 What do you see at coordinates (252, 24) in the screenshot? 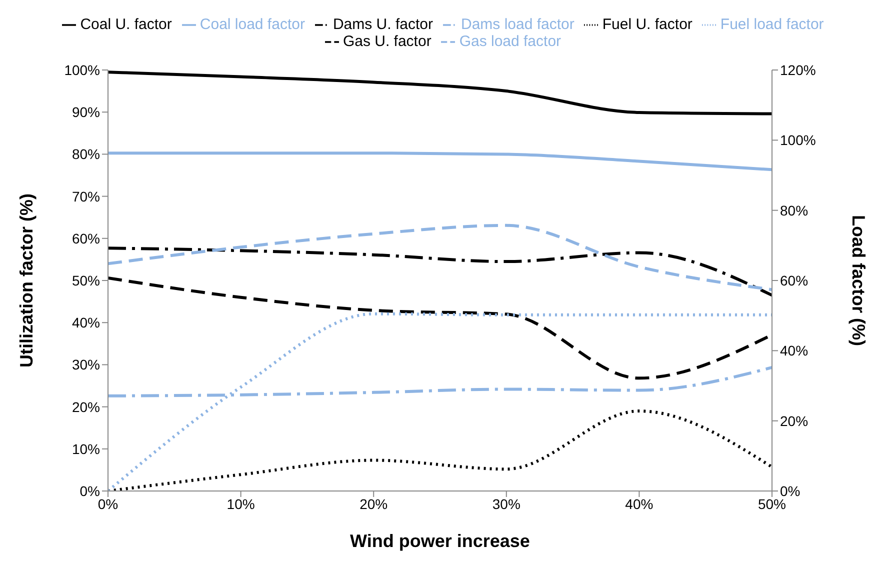
I see `legend-label: Coal load factor` at bounding box center [252, 24].